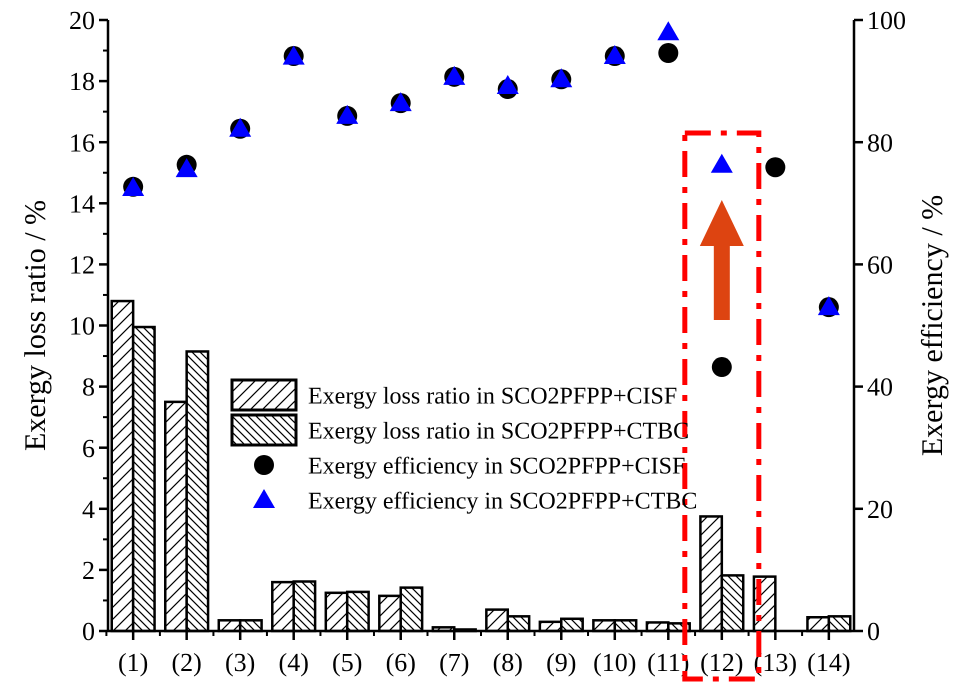  Describe the element at coordinates (880, 265) in the screenshot. I see `y2-tick-label: 60` at that location.